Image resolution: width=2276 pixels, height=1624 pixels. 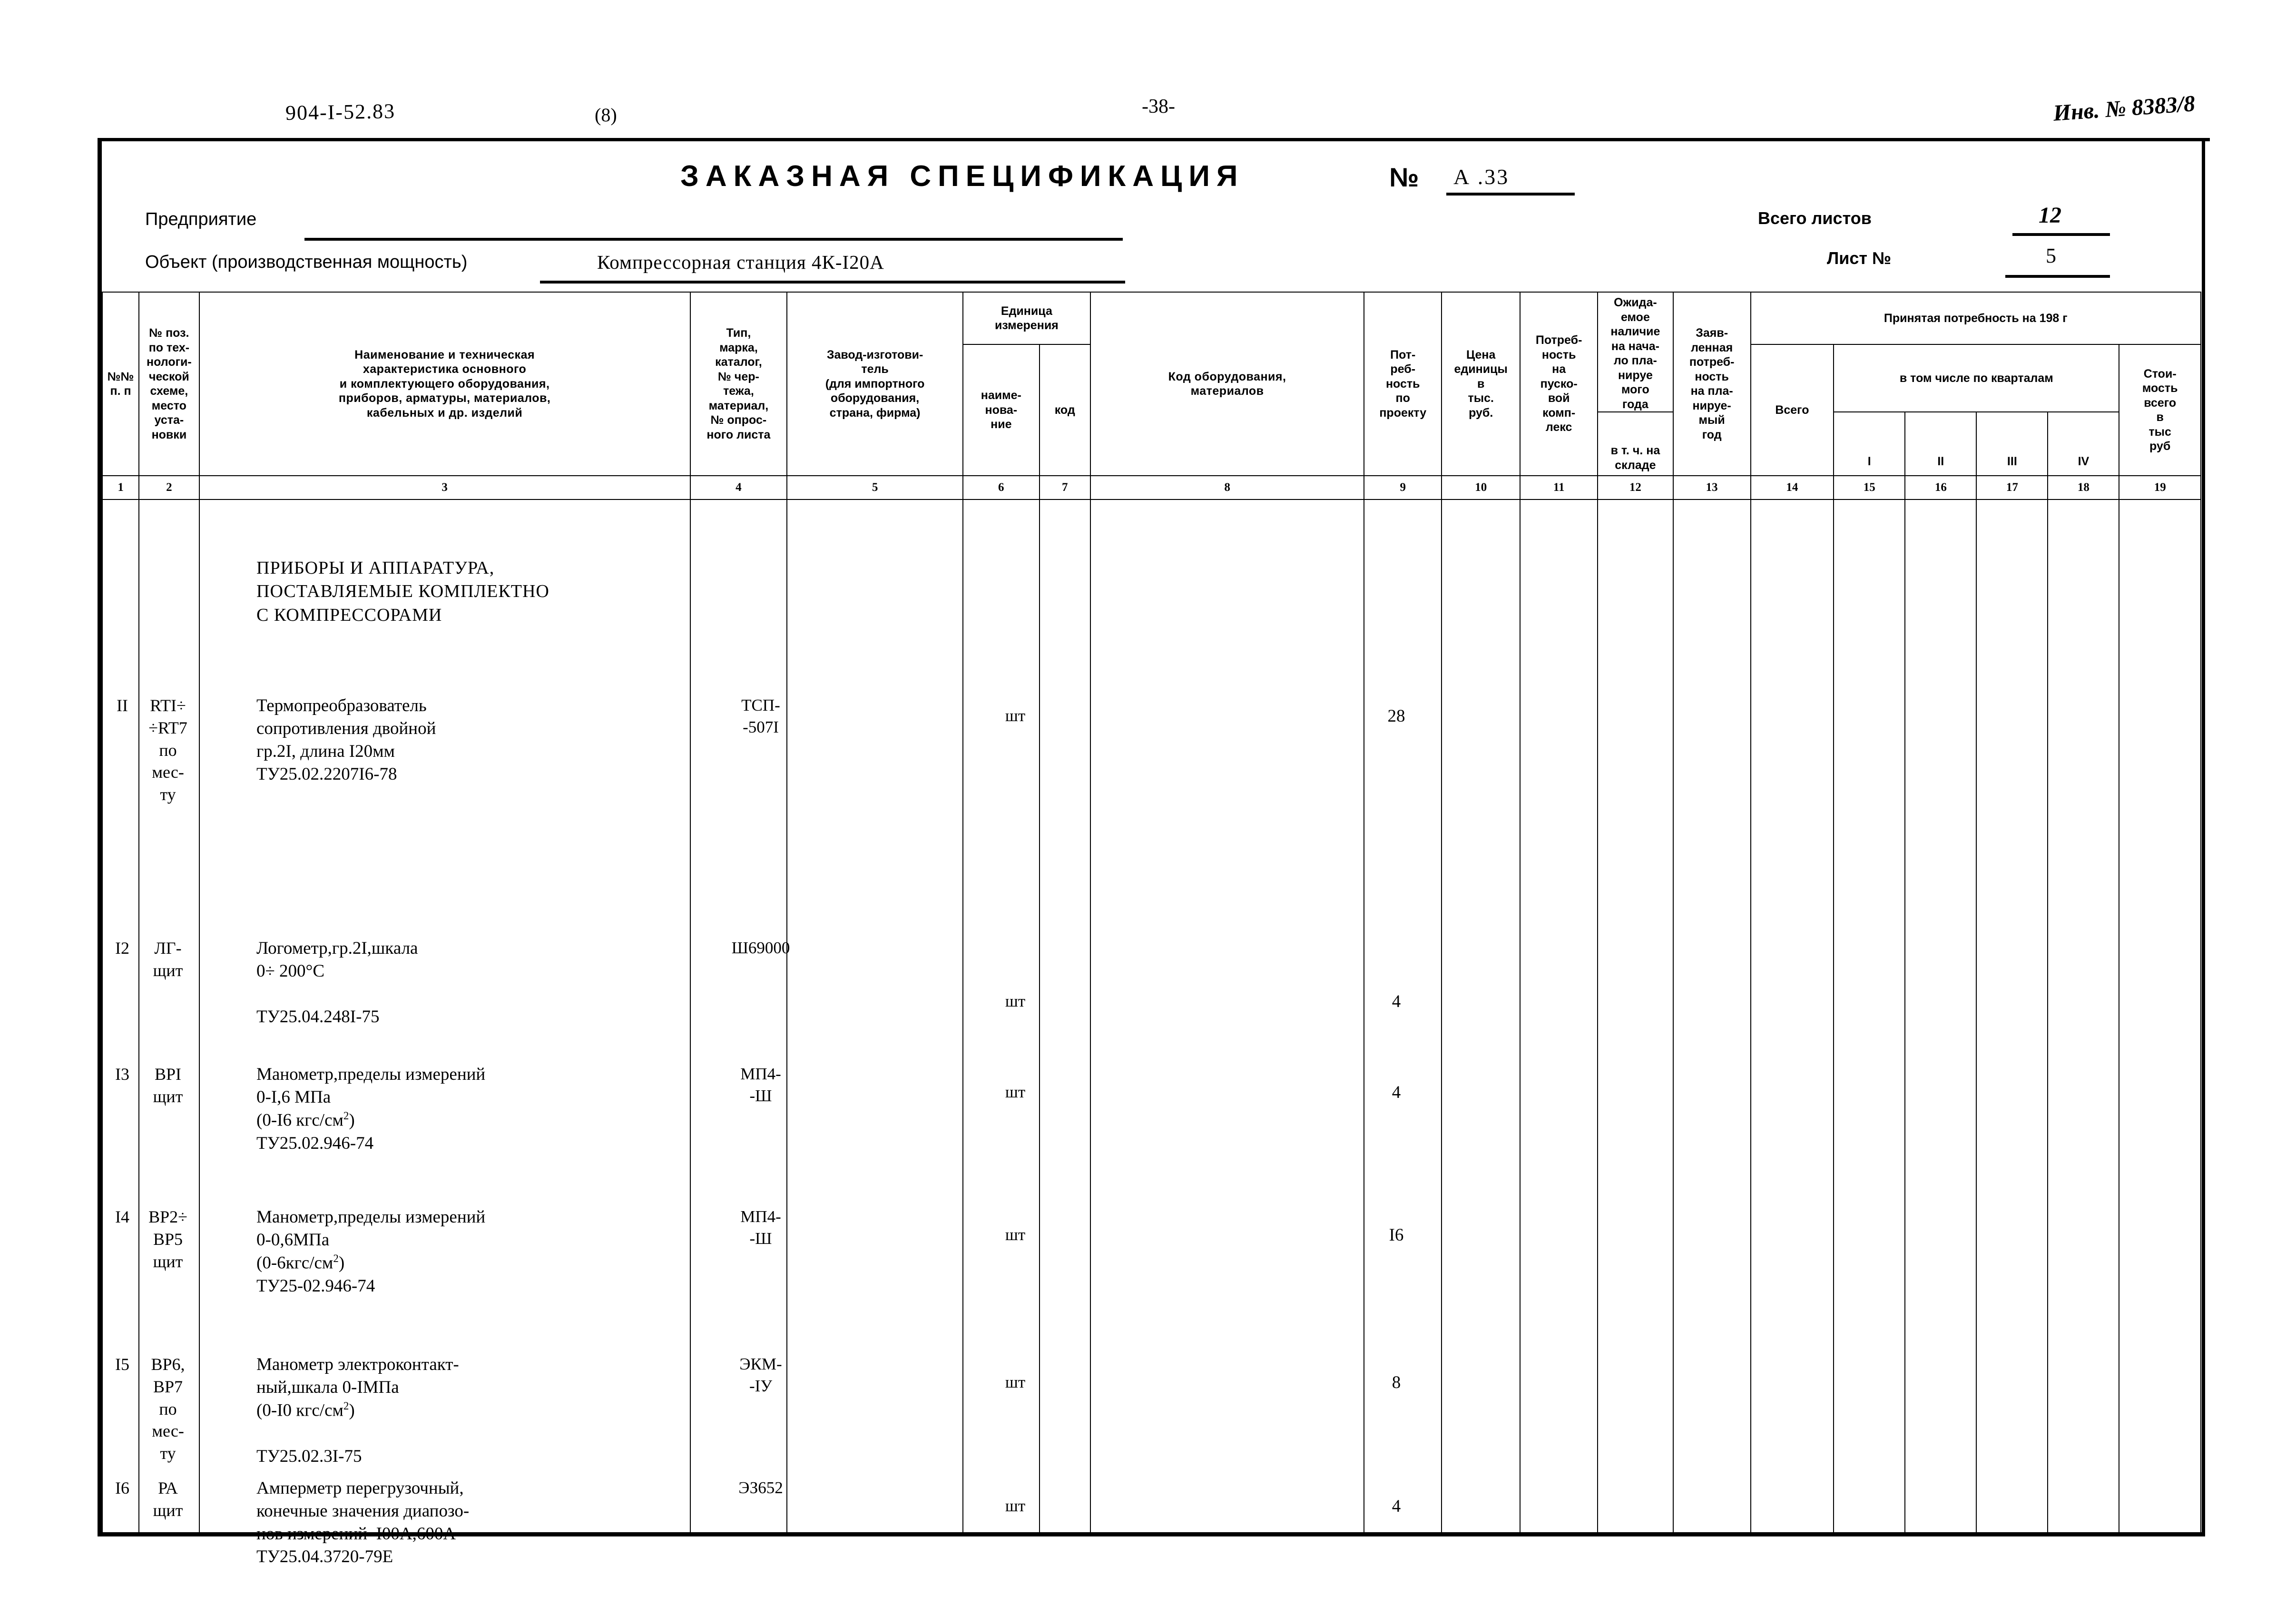 I want to click on header-col-18: IV, so click(x=2083, y=443).